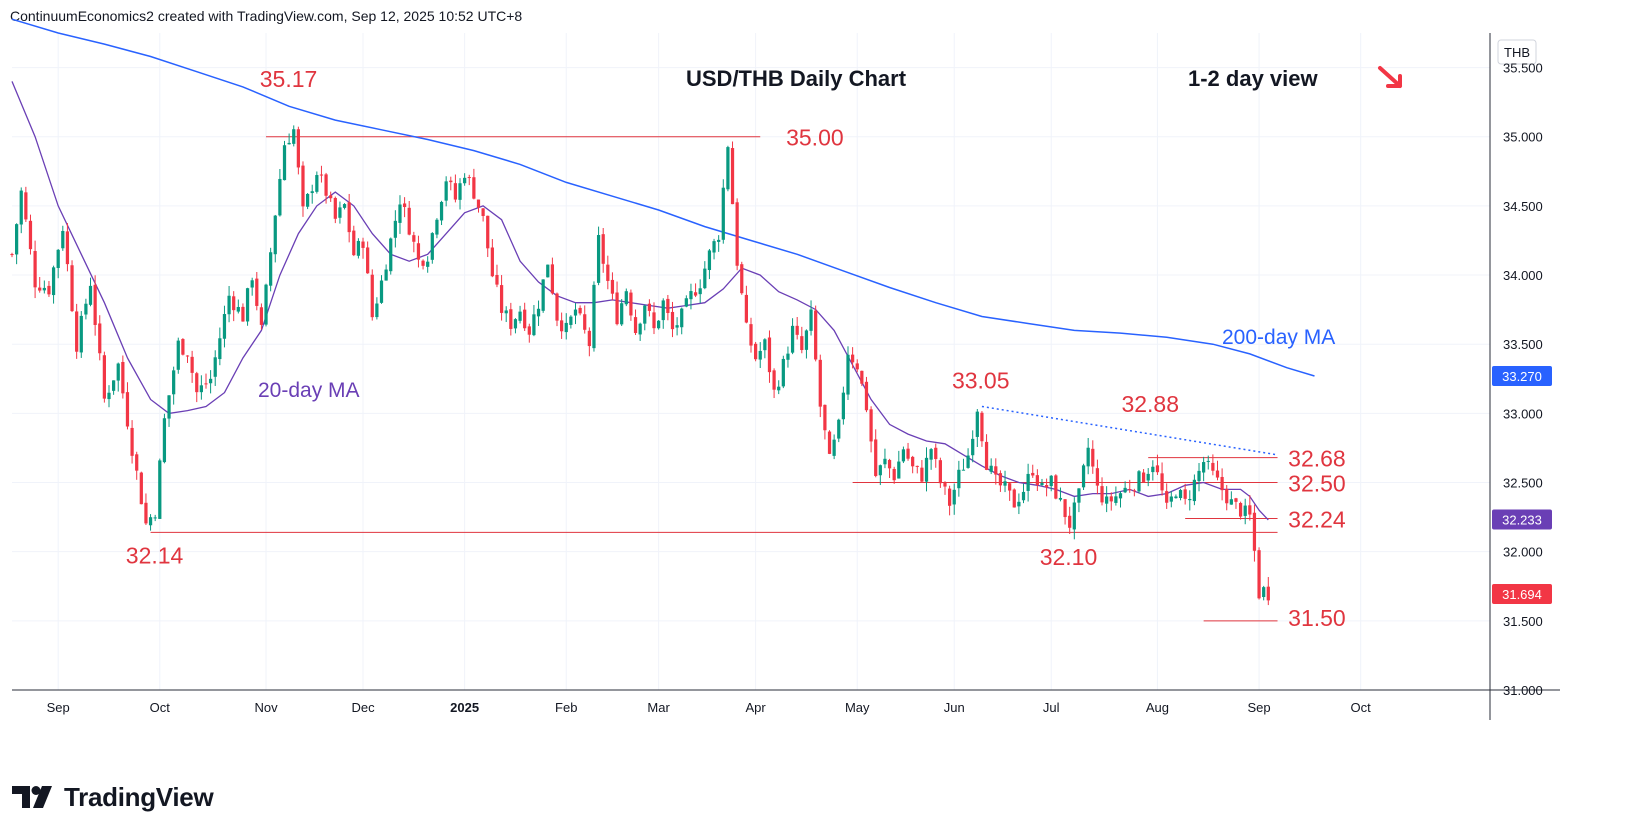 The image size is (1632, 828). Describe the element at coordinates (113, 797) in the screenshot. I see `tradingview-logo: TradingView` at that location.